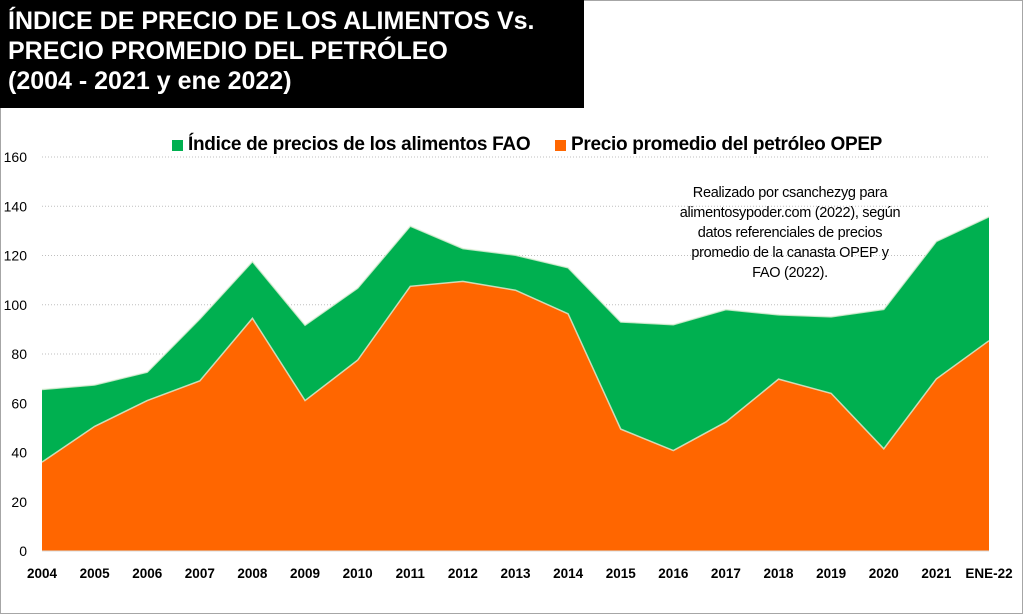  What do you see at coordinates (568, 573) in the screenshot?
I see `x-tick-label: 2014` at bounding box center [568, 573].